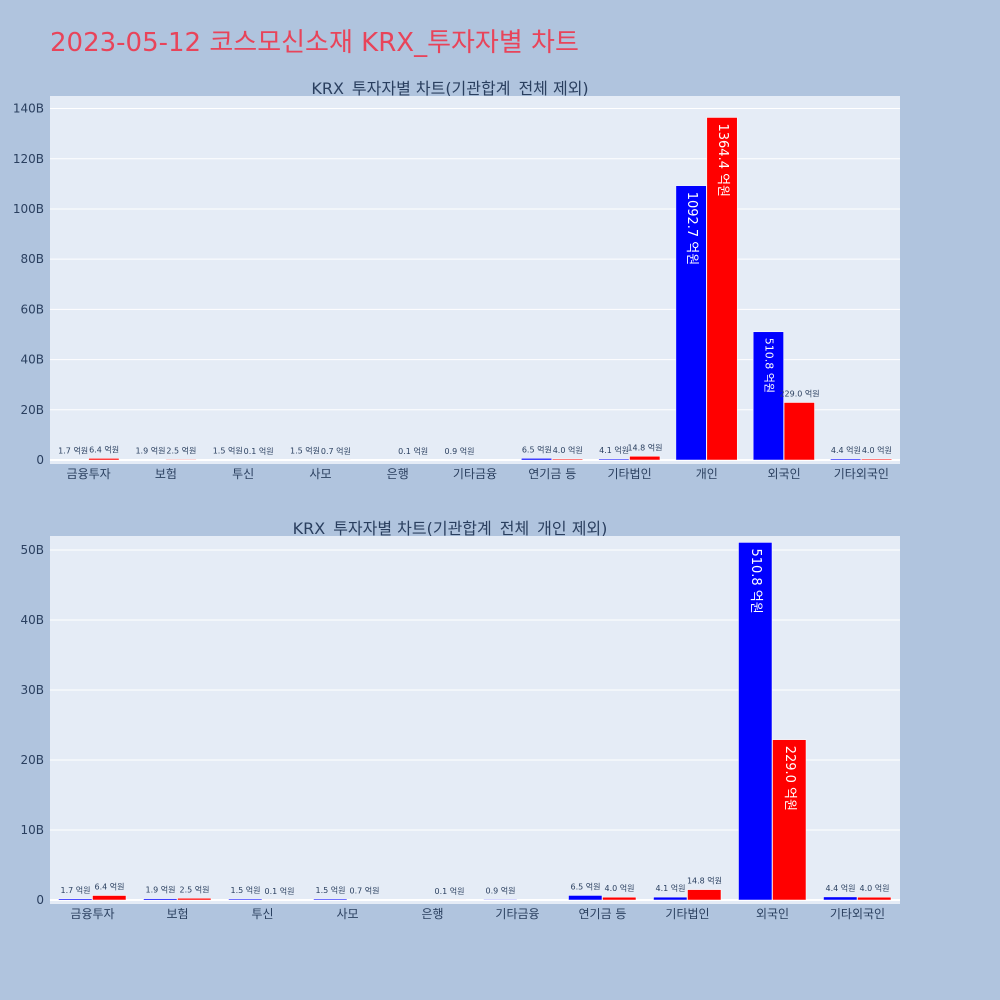 The height and width of the screenshot is (1000, 1000). I want to click on x-tick-label: 기타금융, so click(517, 914).